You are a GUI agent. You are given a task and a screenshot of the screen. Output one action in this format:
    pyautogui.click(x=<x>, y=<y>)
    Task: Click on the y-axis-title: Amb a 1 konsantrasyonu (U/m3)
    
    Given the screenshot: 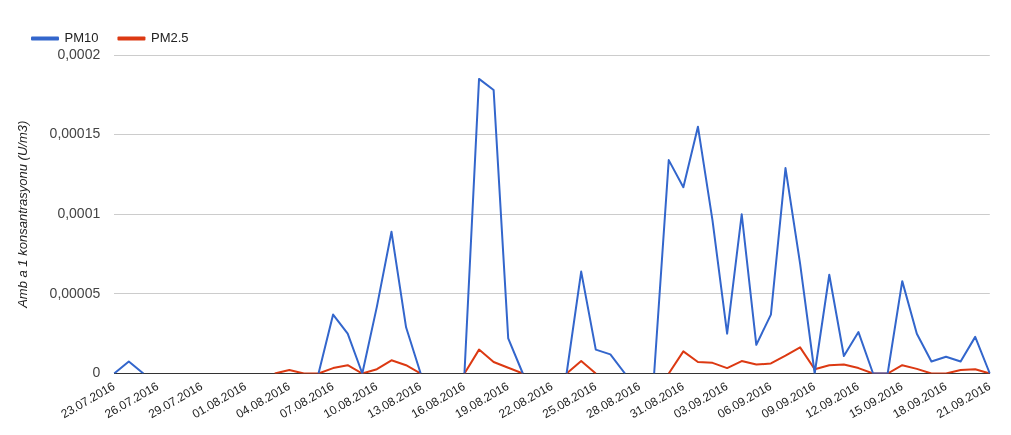 What is the action you would take?
    pyautogui.click(x=23, y=214)
    